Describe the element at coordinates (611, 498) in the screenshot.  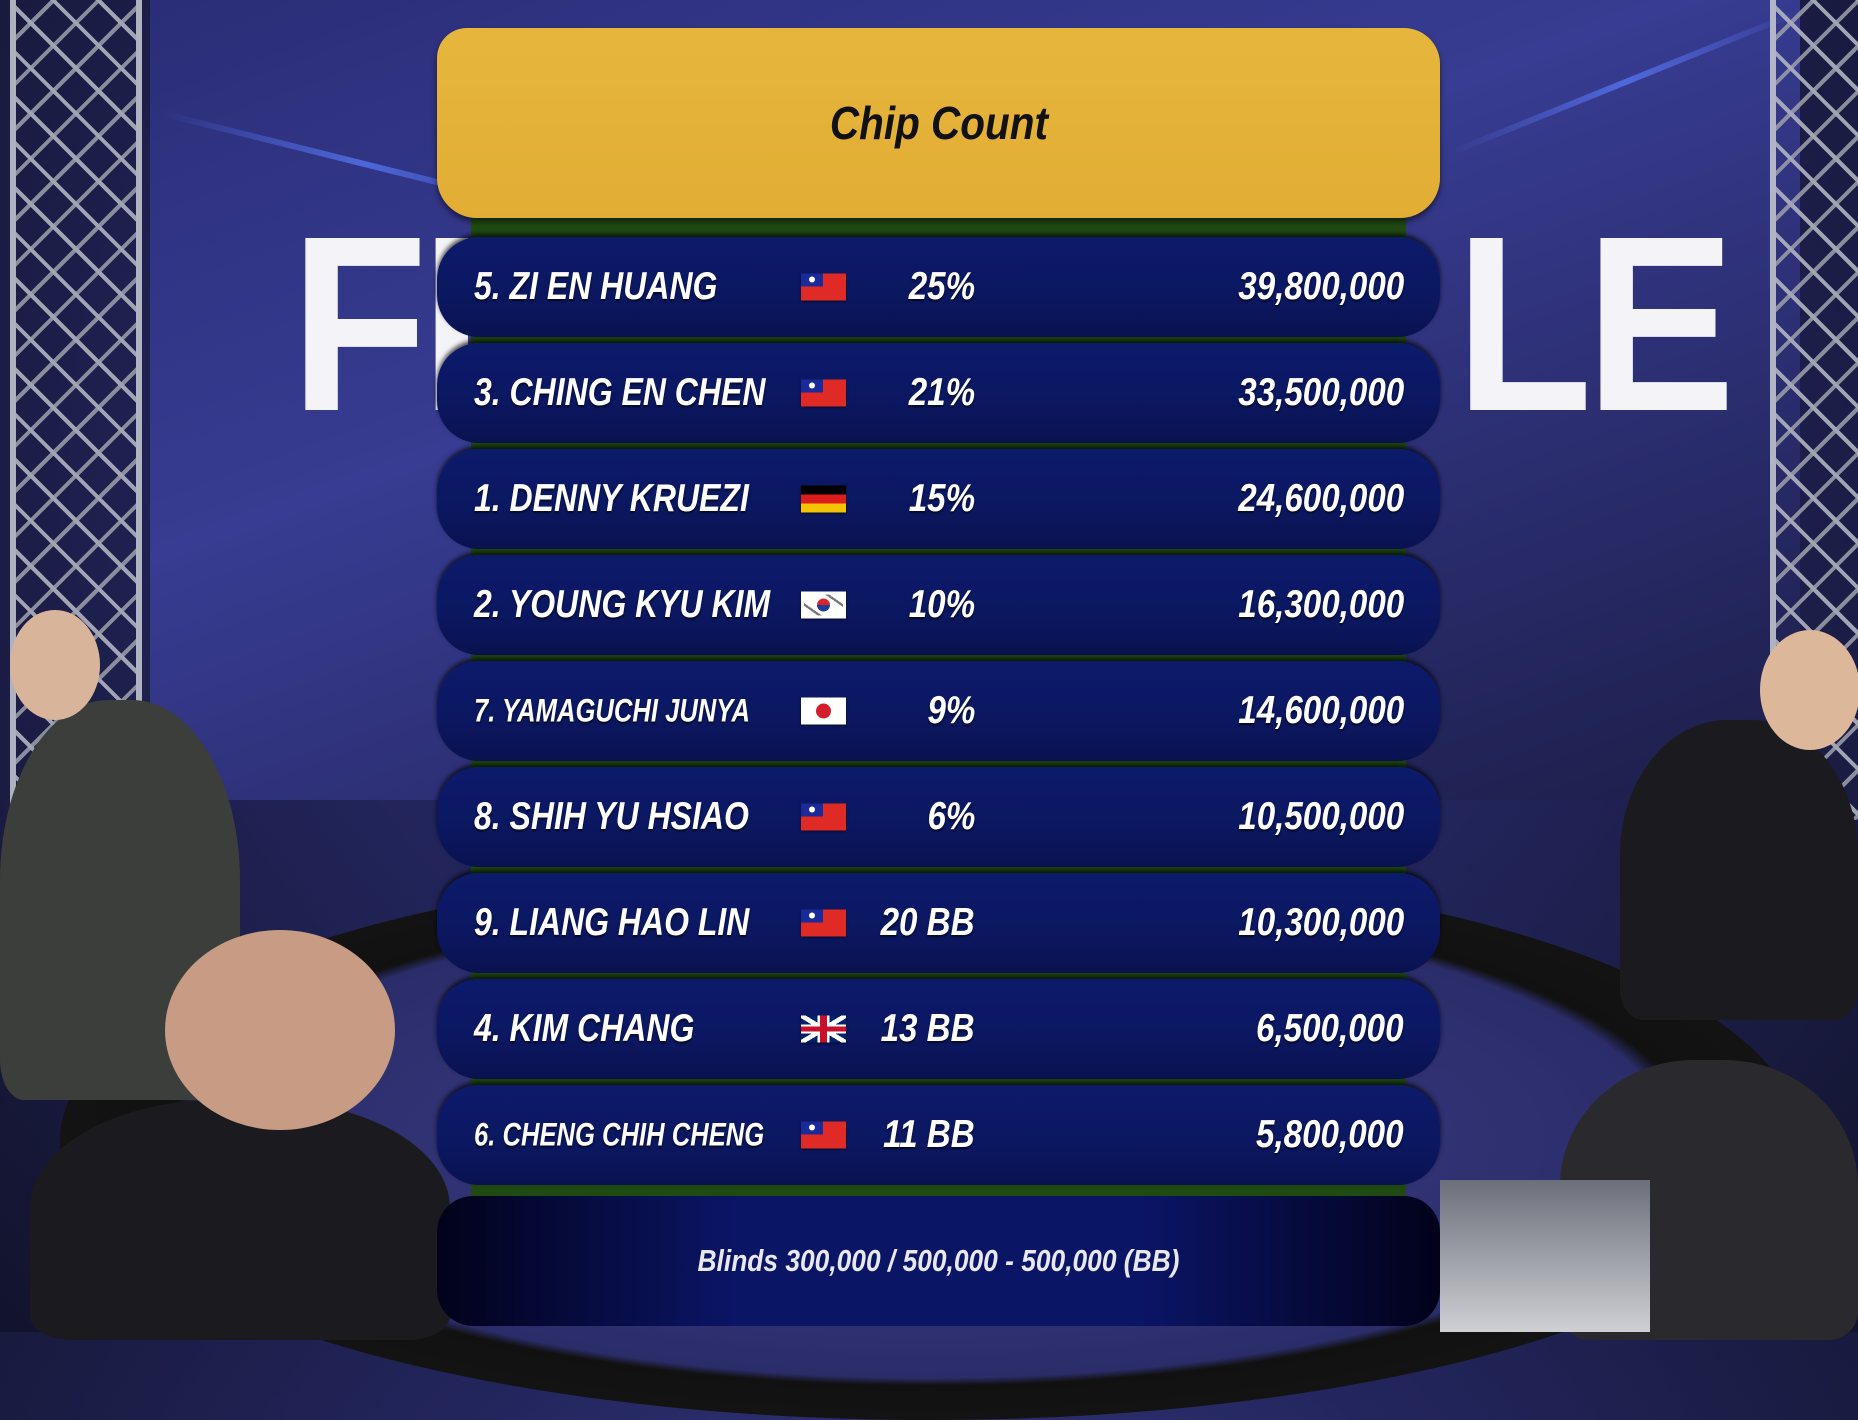
I see `player-name: 1. DENNY KRUEZI` at that location.